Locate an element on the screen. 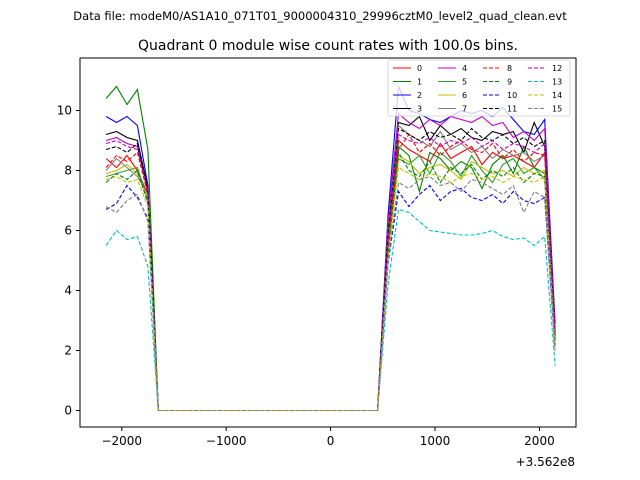 The image size is (640, 480). legend-label-2: 2 is located at coordinates (419, 95).